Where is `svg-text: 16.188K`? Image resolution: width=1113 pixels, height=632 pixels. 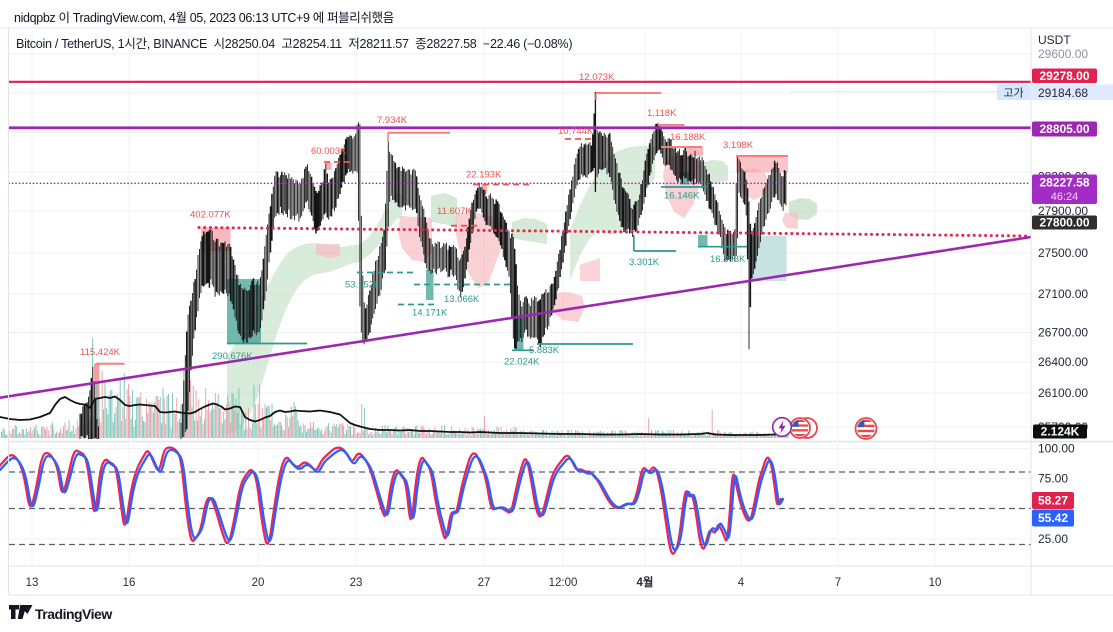 svg-text: 16.188K is located at coordinates (688, 137).